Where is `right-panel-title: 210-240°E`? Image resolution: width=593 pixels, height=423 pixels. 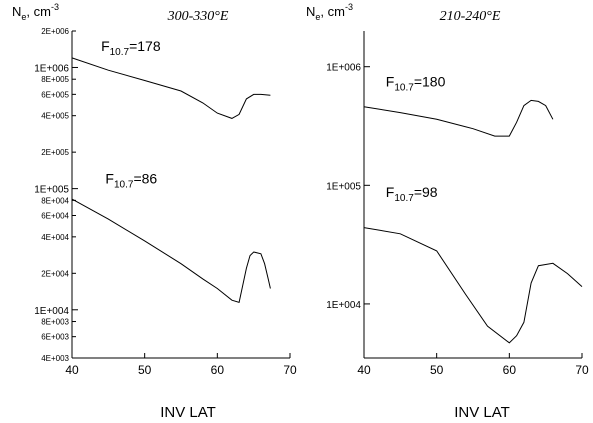
right-panel-title: 210-240°E is located at coordinates (470, 16).